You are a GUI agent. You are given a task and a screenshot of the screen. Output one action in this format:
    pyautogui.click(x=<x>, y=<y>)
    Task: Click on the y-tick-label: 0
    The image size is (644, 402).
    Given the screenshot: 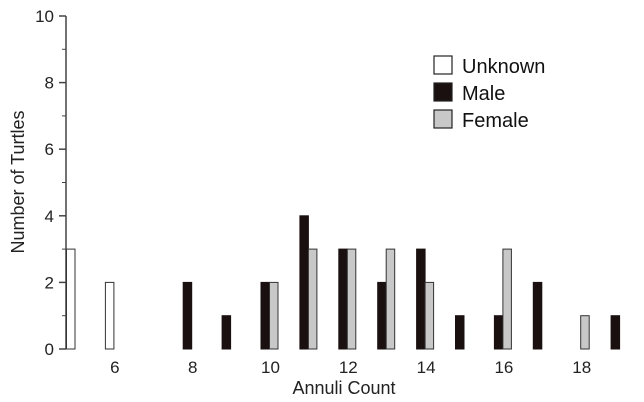 What is the action you would take?
    pyautogui.click(x=49, y=349)
    